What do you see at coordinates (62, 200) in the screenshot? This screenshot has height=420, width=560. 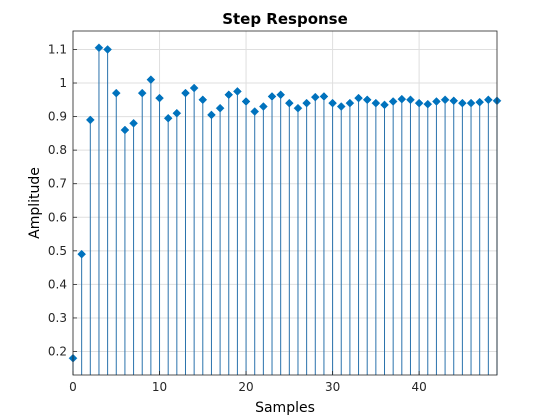 I see `y-axis-ticks: 0.2 0.3 0.4 0.5 0.6 0.7 0.8 0.9 1 1.1` at bounding box center [62, 200].